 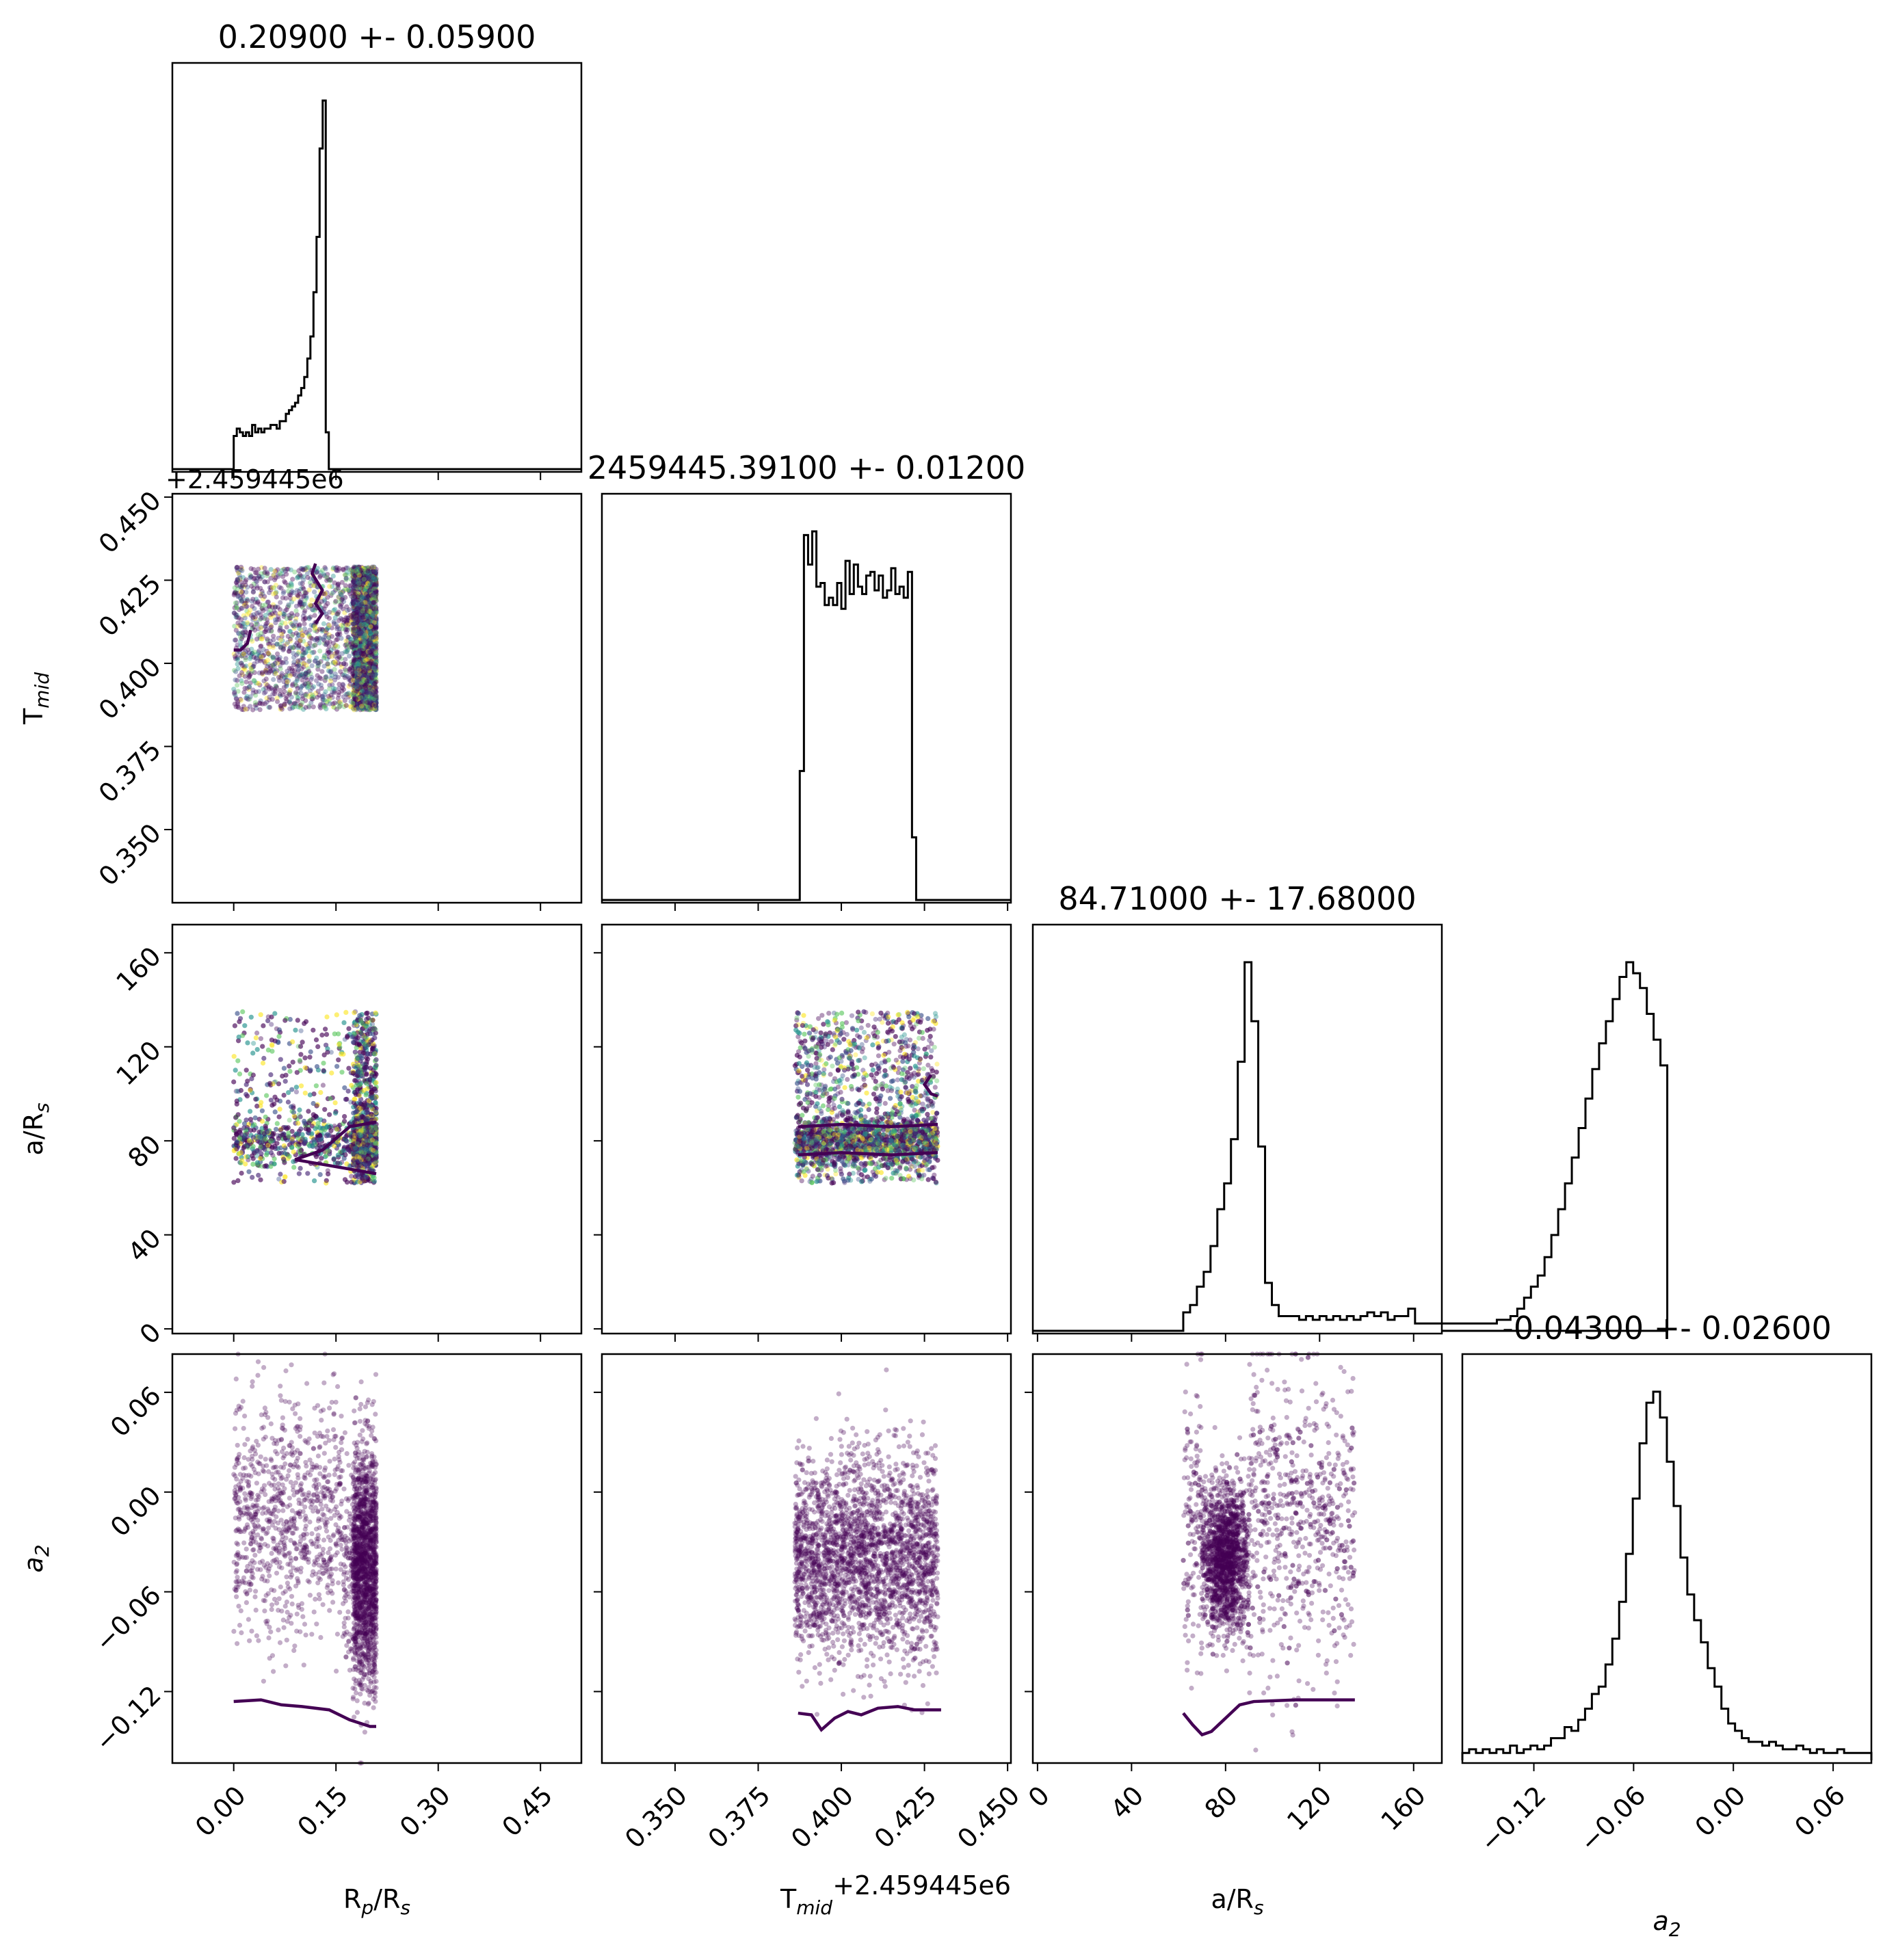 What do you see at coordinates (305, 1097) in the screenshot?
I see `scatter-rprs-ars` at bounding box center [305, 1097].